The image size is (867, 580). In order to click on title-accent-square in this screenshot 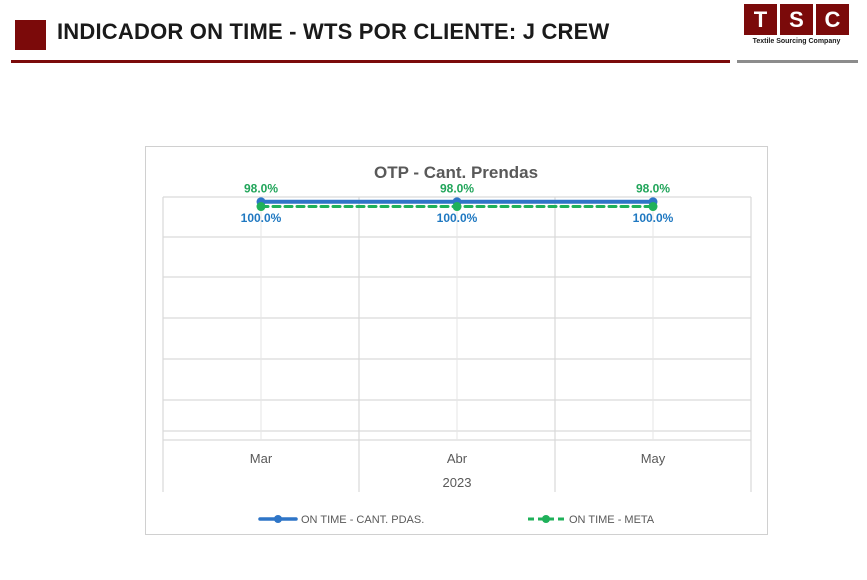, I will do `click(30, 35)`.